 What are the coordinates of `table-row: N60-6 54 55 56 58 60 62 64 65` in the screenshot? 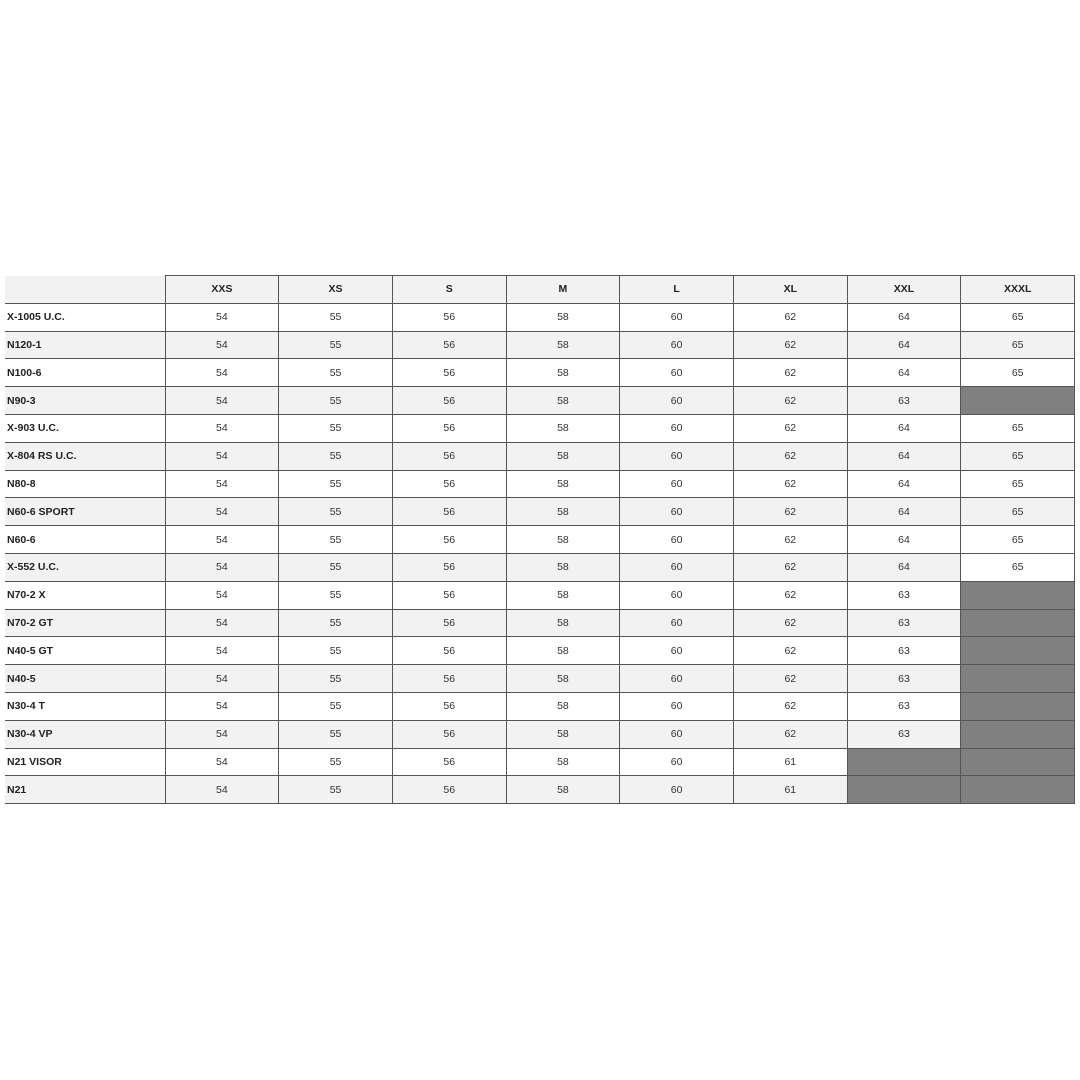 It's located at (540, 539).